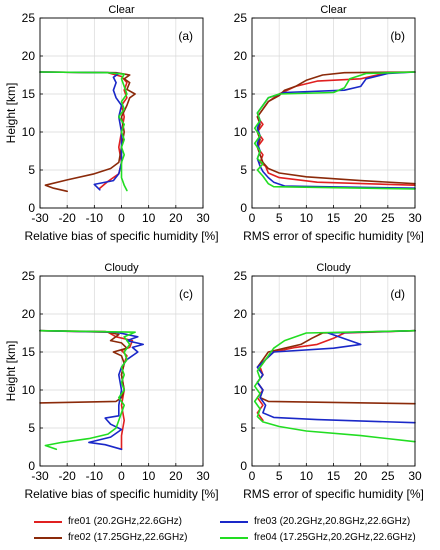  I want to click on legend-item-fre04: fre04 (17.25GHz,20.2GHz,22.6GHz), so click(318, 537).